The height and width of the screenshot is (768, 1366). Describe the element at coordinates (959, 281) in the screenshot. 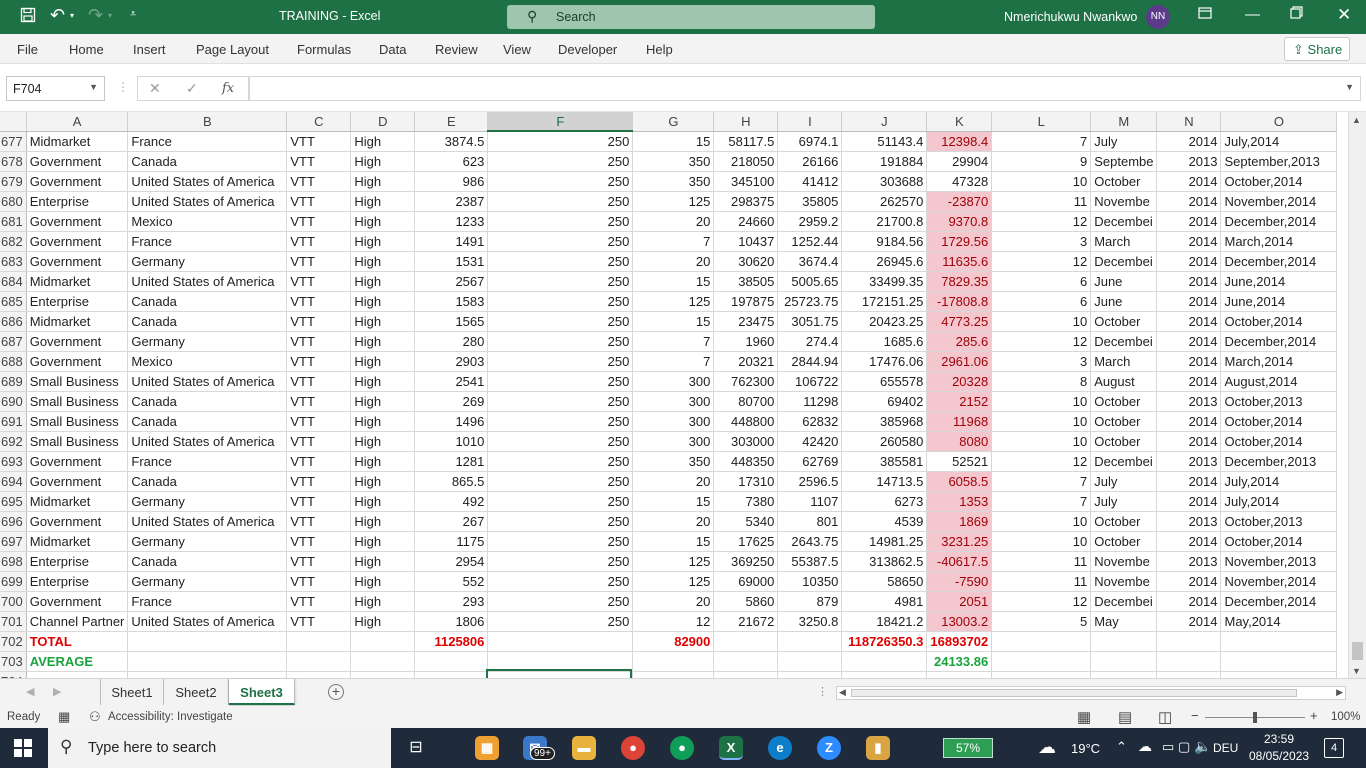

I see `cell-k: 7829.35` at that location.